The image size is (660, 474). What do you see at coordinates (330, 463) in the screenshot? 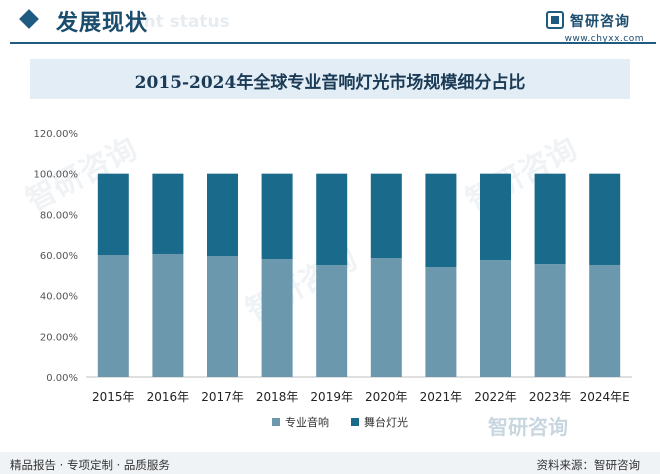
I see `footer: 精品报告 · 专项定制 · 品质服务 资料来源：智研咨询` at bounding box center [330, 463].